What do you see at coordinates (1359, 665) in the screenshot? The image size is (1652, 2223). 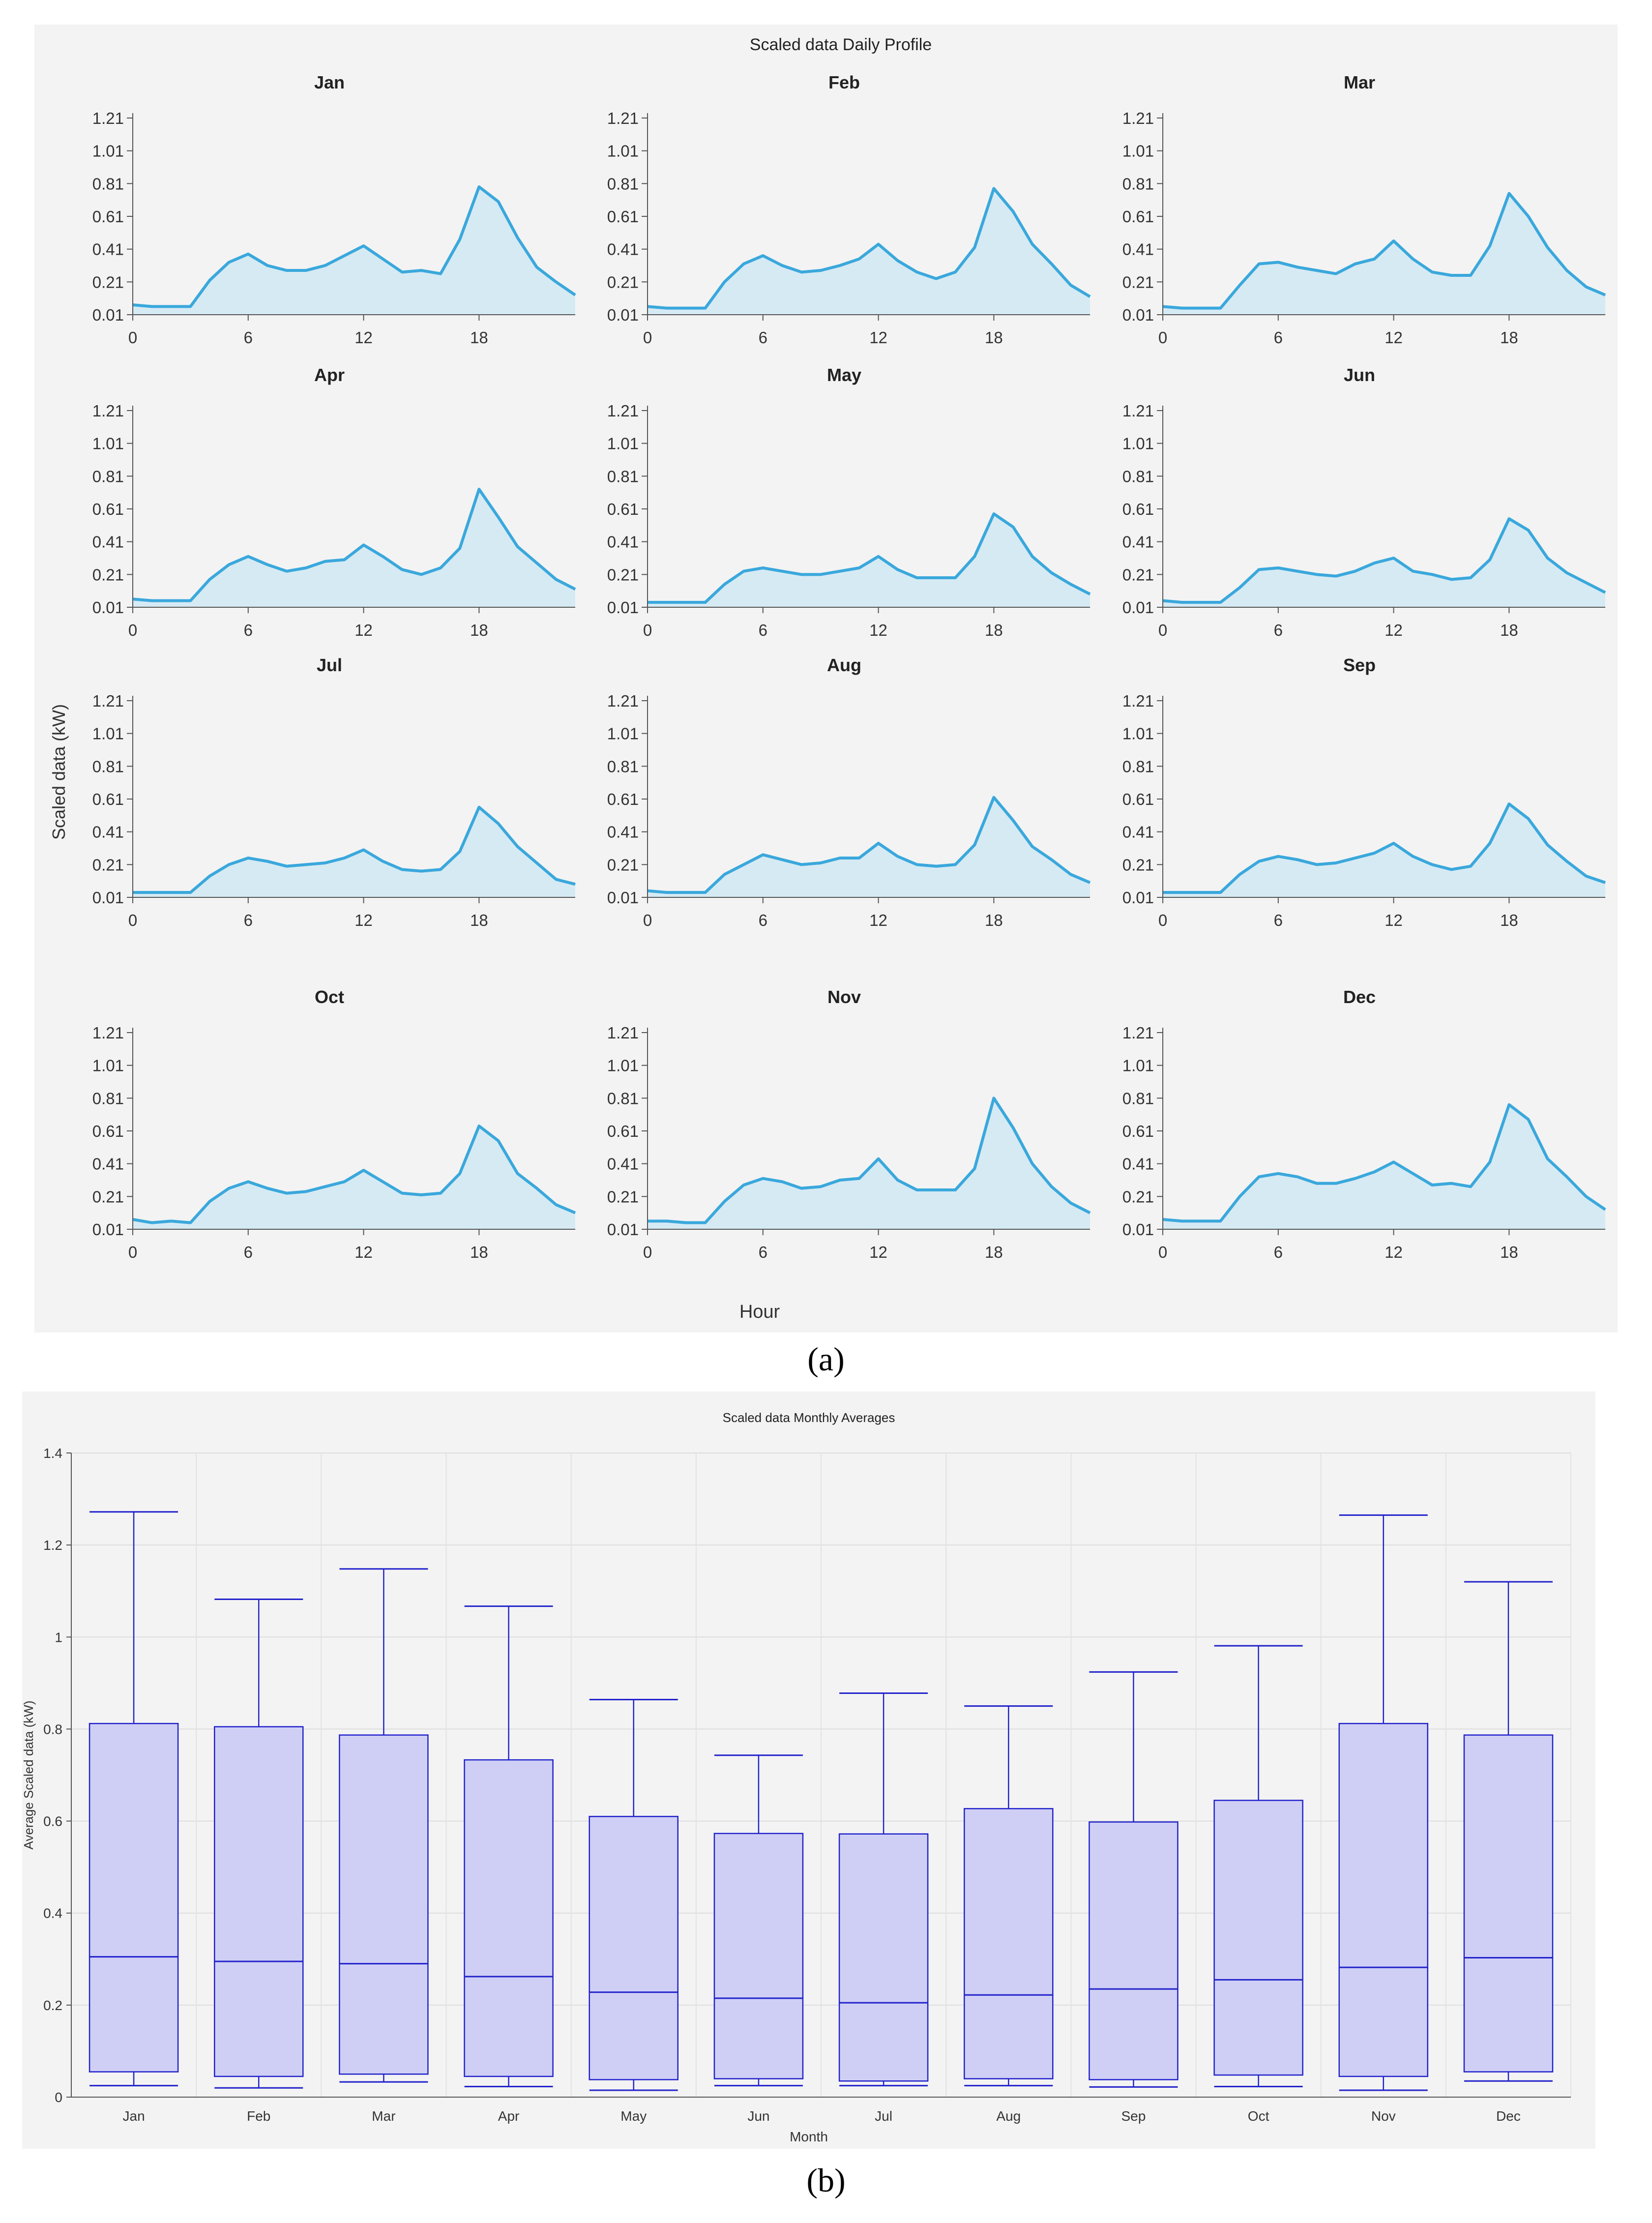 I see `subplot-title: Sep` at bounding box center [1359, 665].